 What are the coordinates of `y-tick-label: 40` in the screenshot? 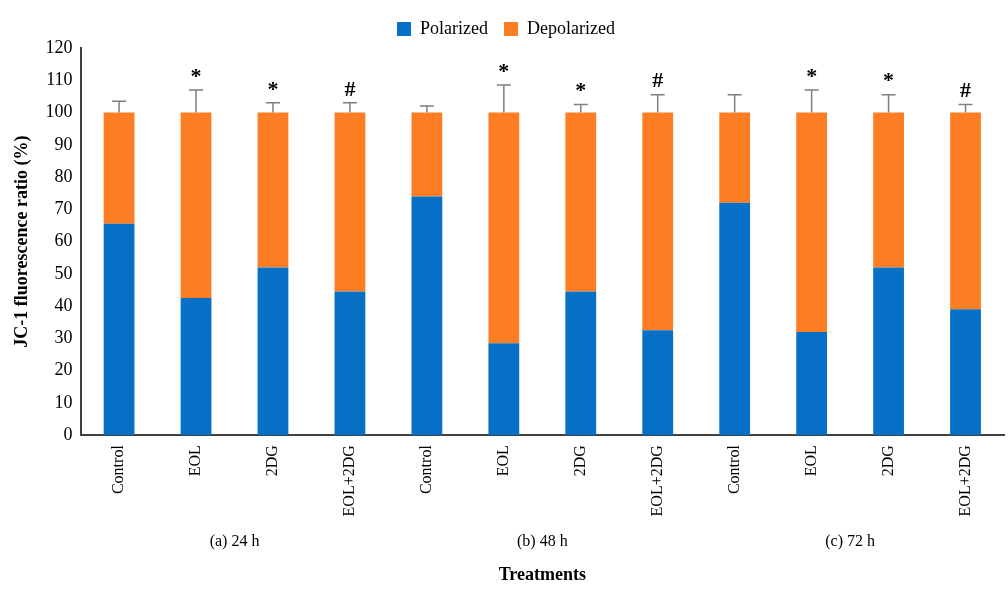 It's located at (63, 304).